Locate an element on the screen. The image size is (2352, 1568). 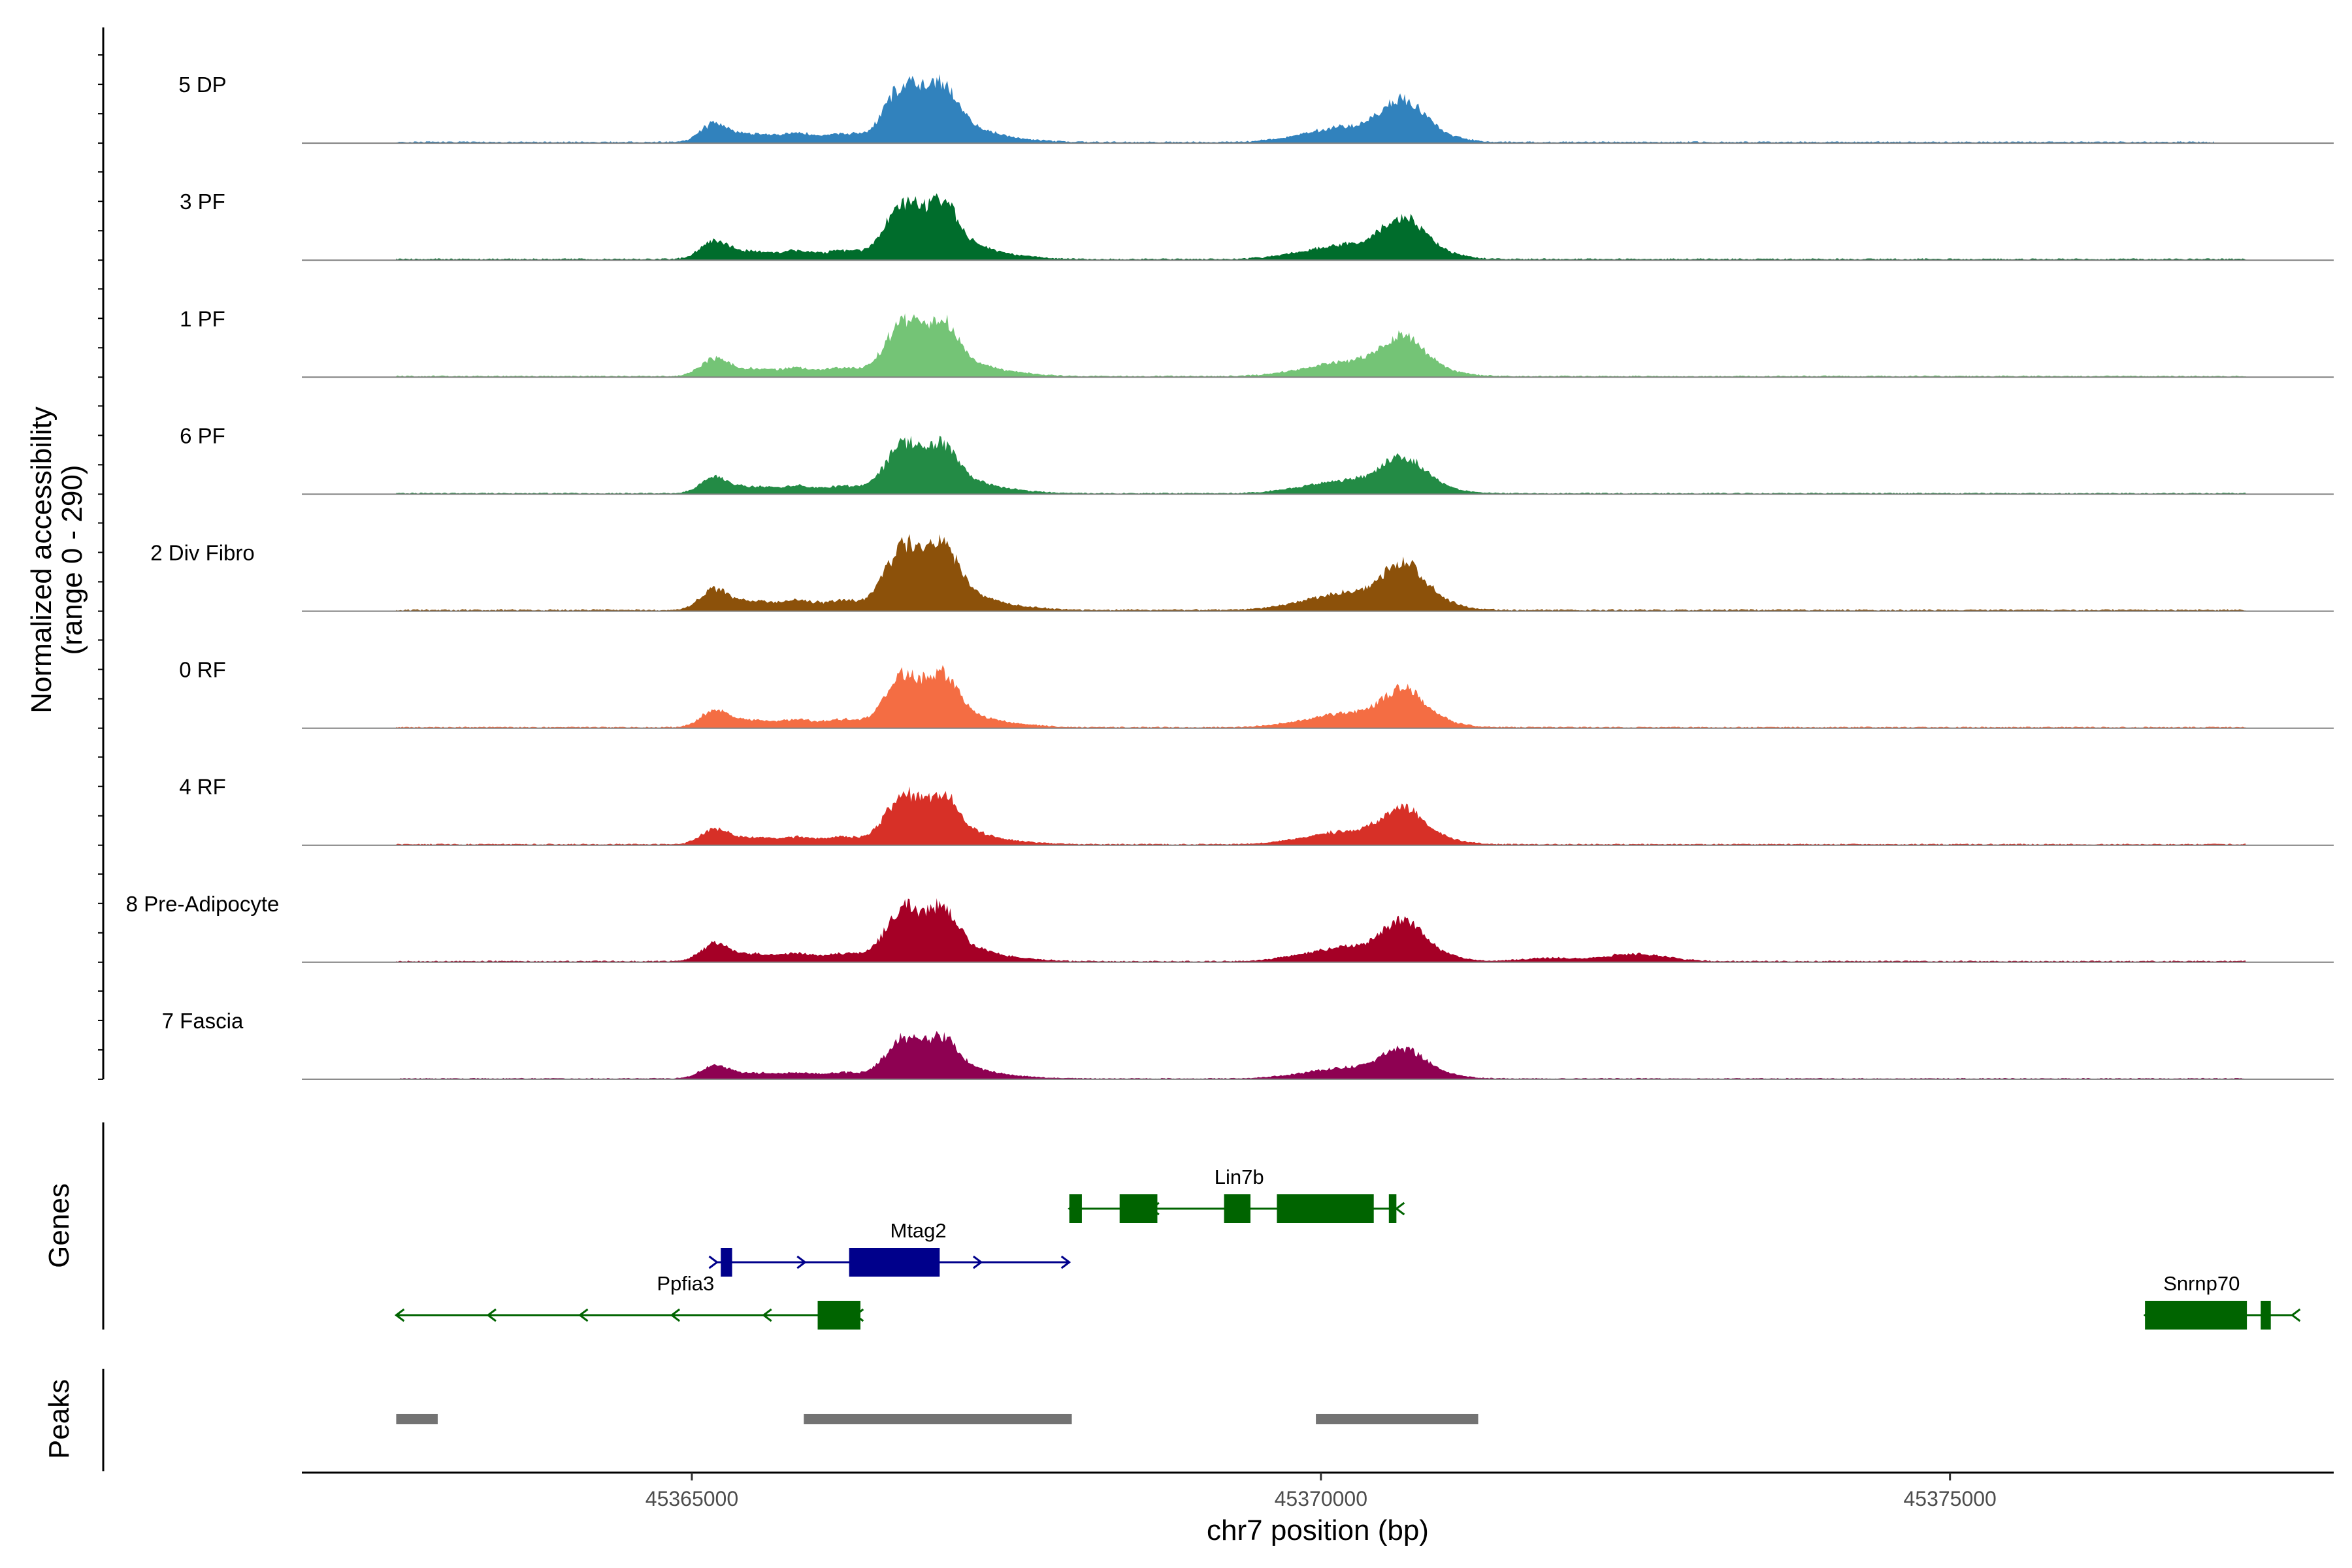
x-axis-title: chr7 position (bp) is located at coordinates (1318, 1530).